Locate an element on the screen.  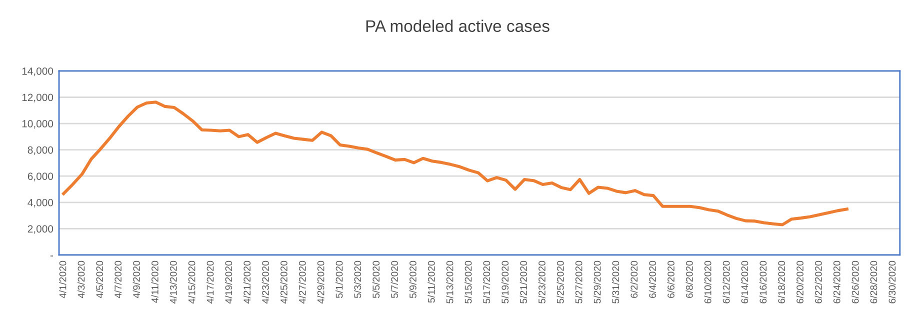
x-tick-label: 6/12/2020 is located at coordinates (726, 282).